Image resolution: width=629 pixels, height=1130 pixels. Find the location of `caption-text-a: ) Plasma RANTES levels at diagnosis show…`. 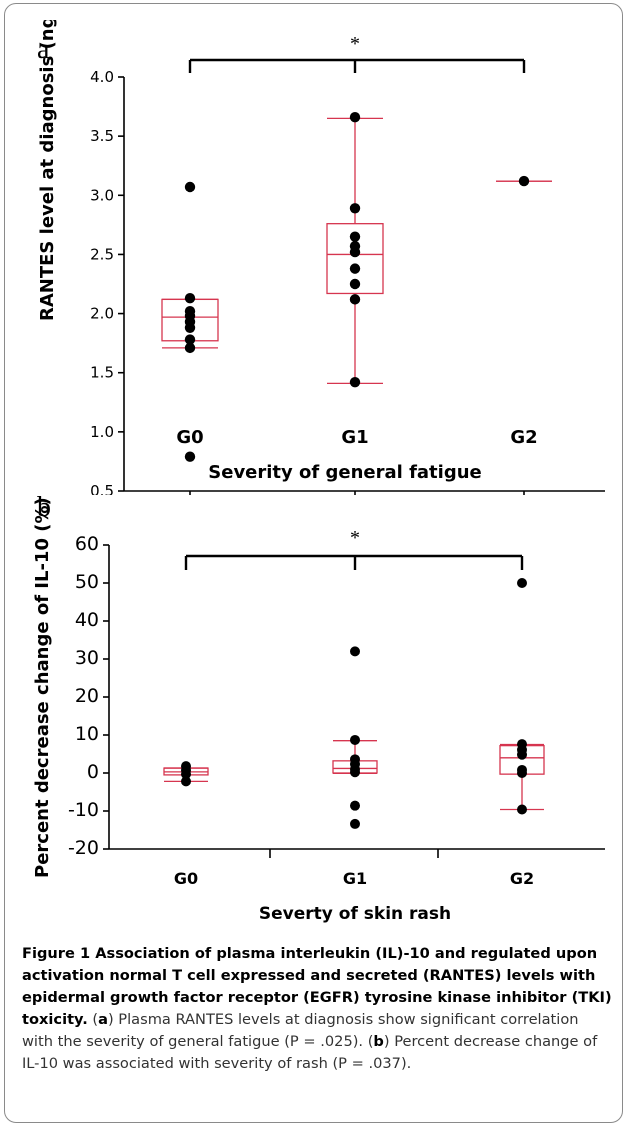

caption-text-a: ) Plasma RANTES levels at diagnosis show… is located at coordinates (300, 1030).